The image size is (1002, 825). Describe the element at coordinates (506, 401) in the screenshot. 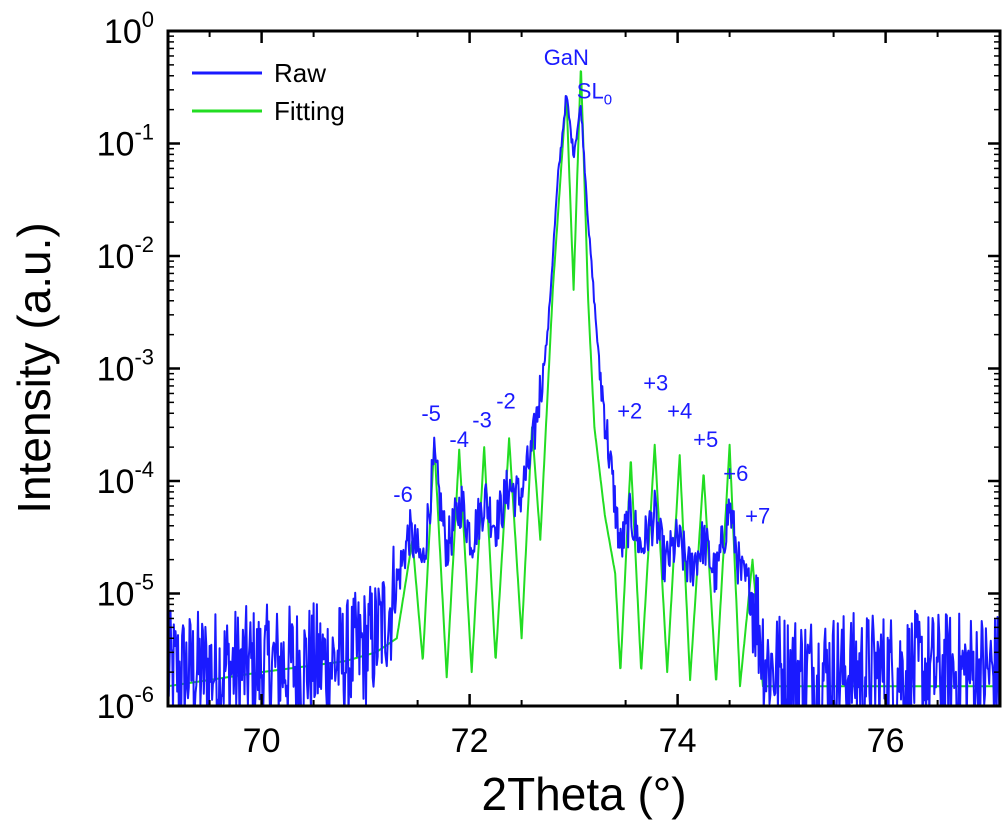

I see `peak-label: -2` at that location.